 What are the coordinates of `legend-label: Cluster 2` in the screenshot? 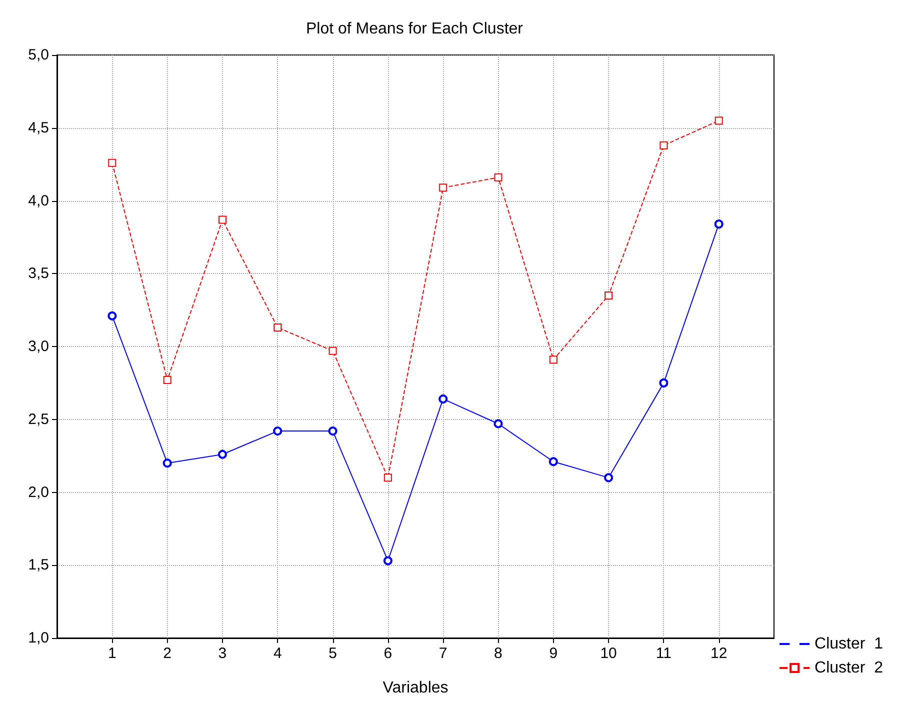 It's located at (849, 668).